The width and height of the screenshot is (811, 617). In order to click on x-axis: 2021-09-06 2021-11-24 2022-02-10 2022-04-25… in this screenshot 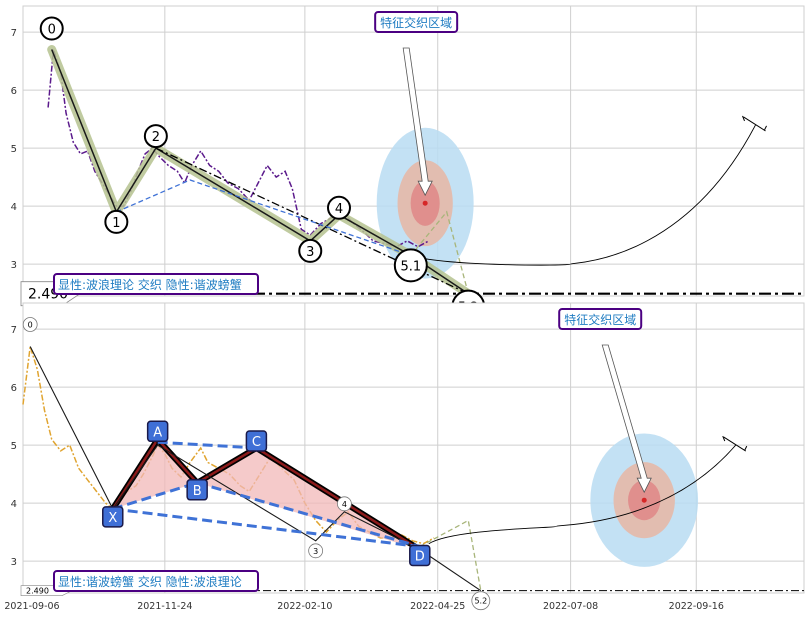, I will do `click(363, 606)`.